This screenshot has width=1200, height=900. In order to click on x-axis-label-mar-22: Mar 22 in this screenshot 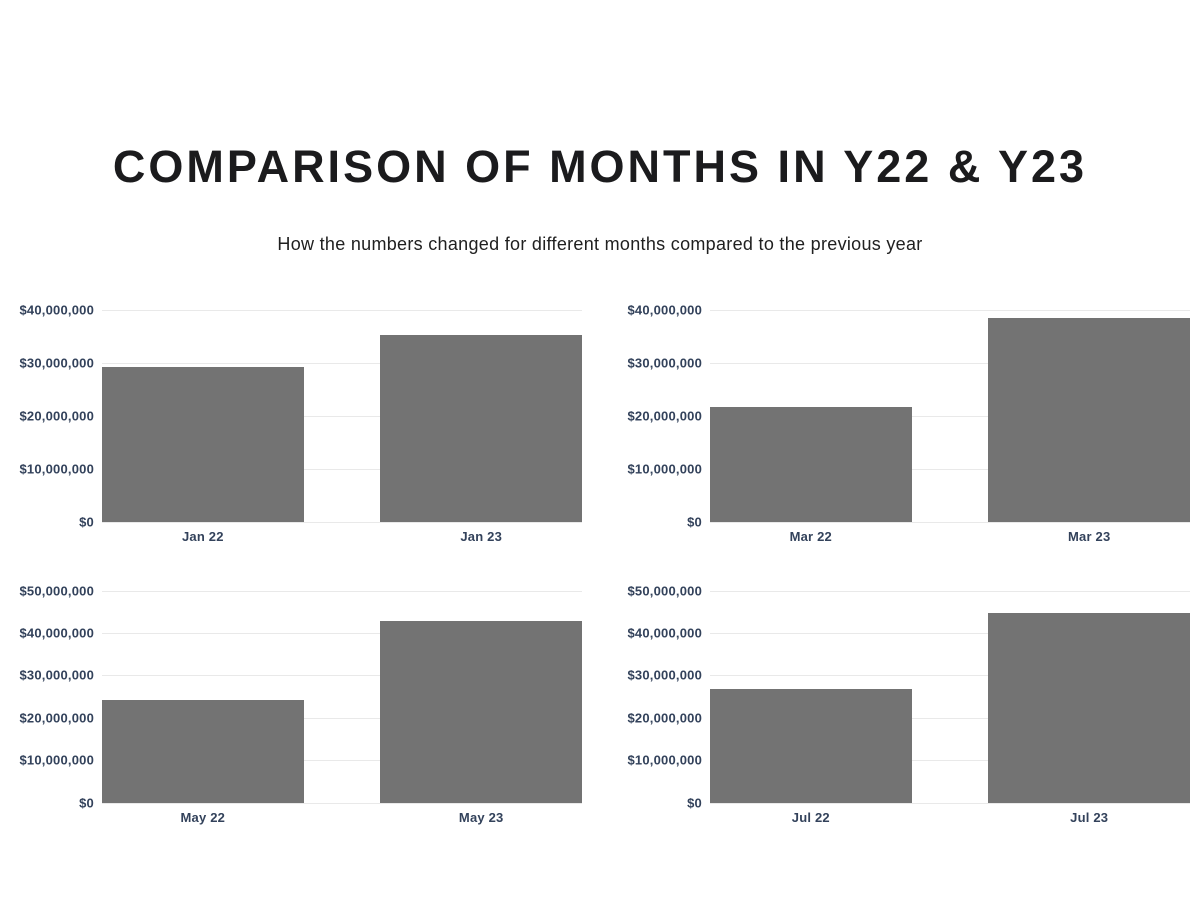, I will do `click(810, 536)`.